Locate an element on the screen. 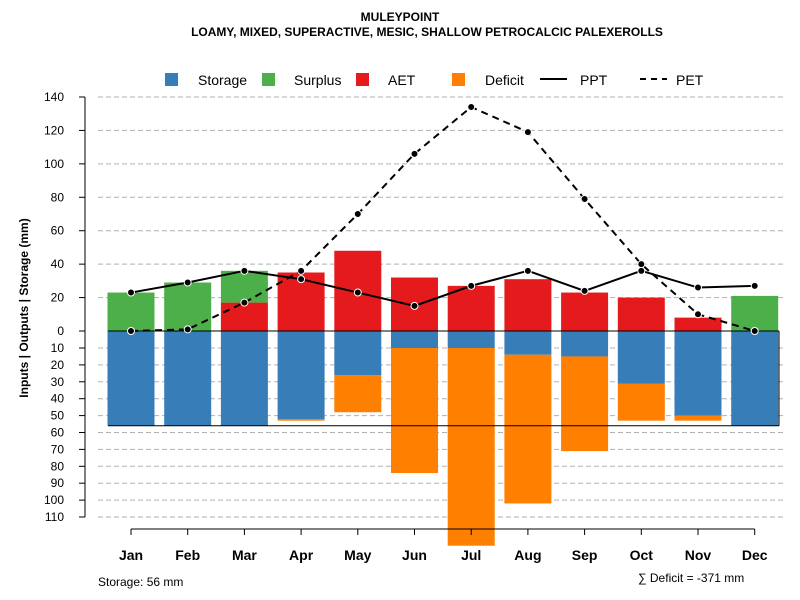 The height and width of the screenshot is (600, 800). deficit-note: ∑ Deficit = -371 mm is located at coordinates (691, 578).